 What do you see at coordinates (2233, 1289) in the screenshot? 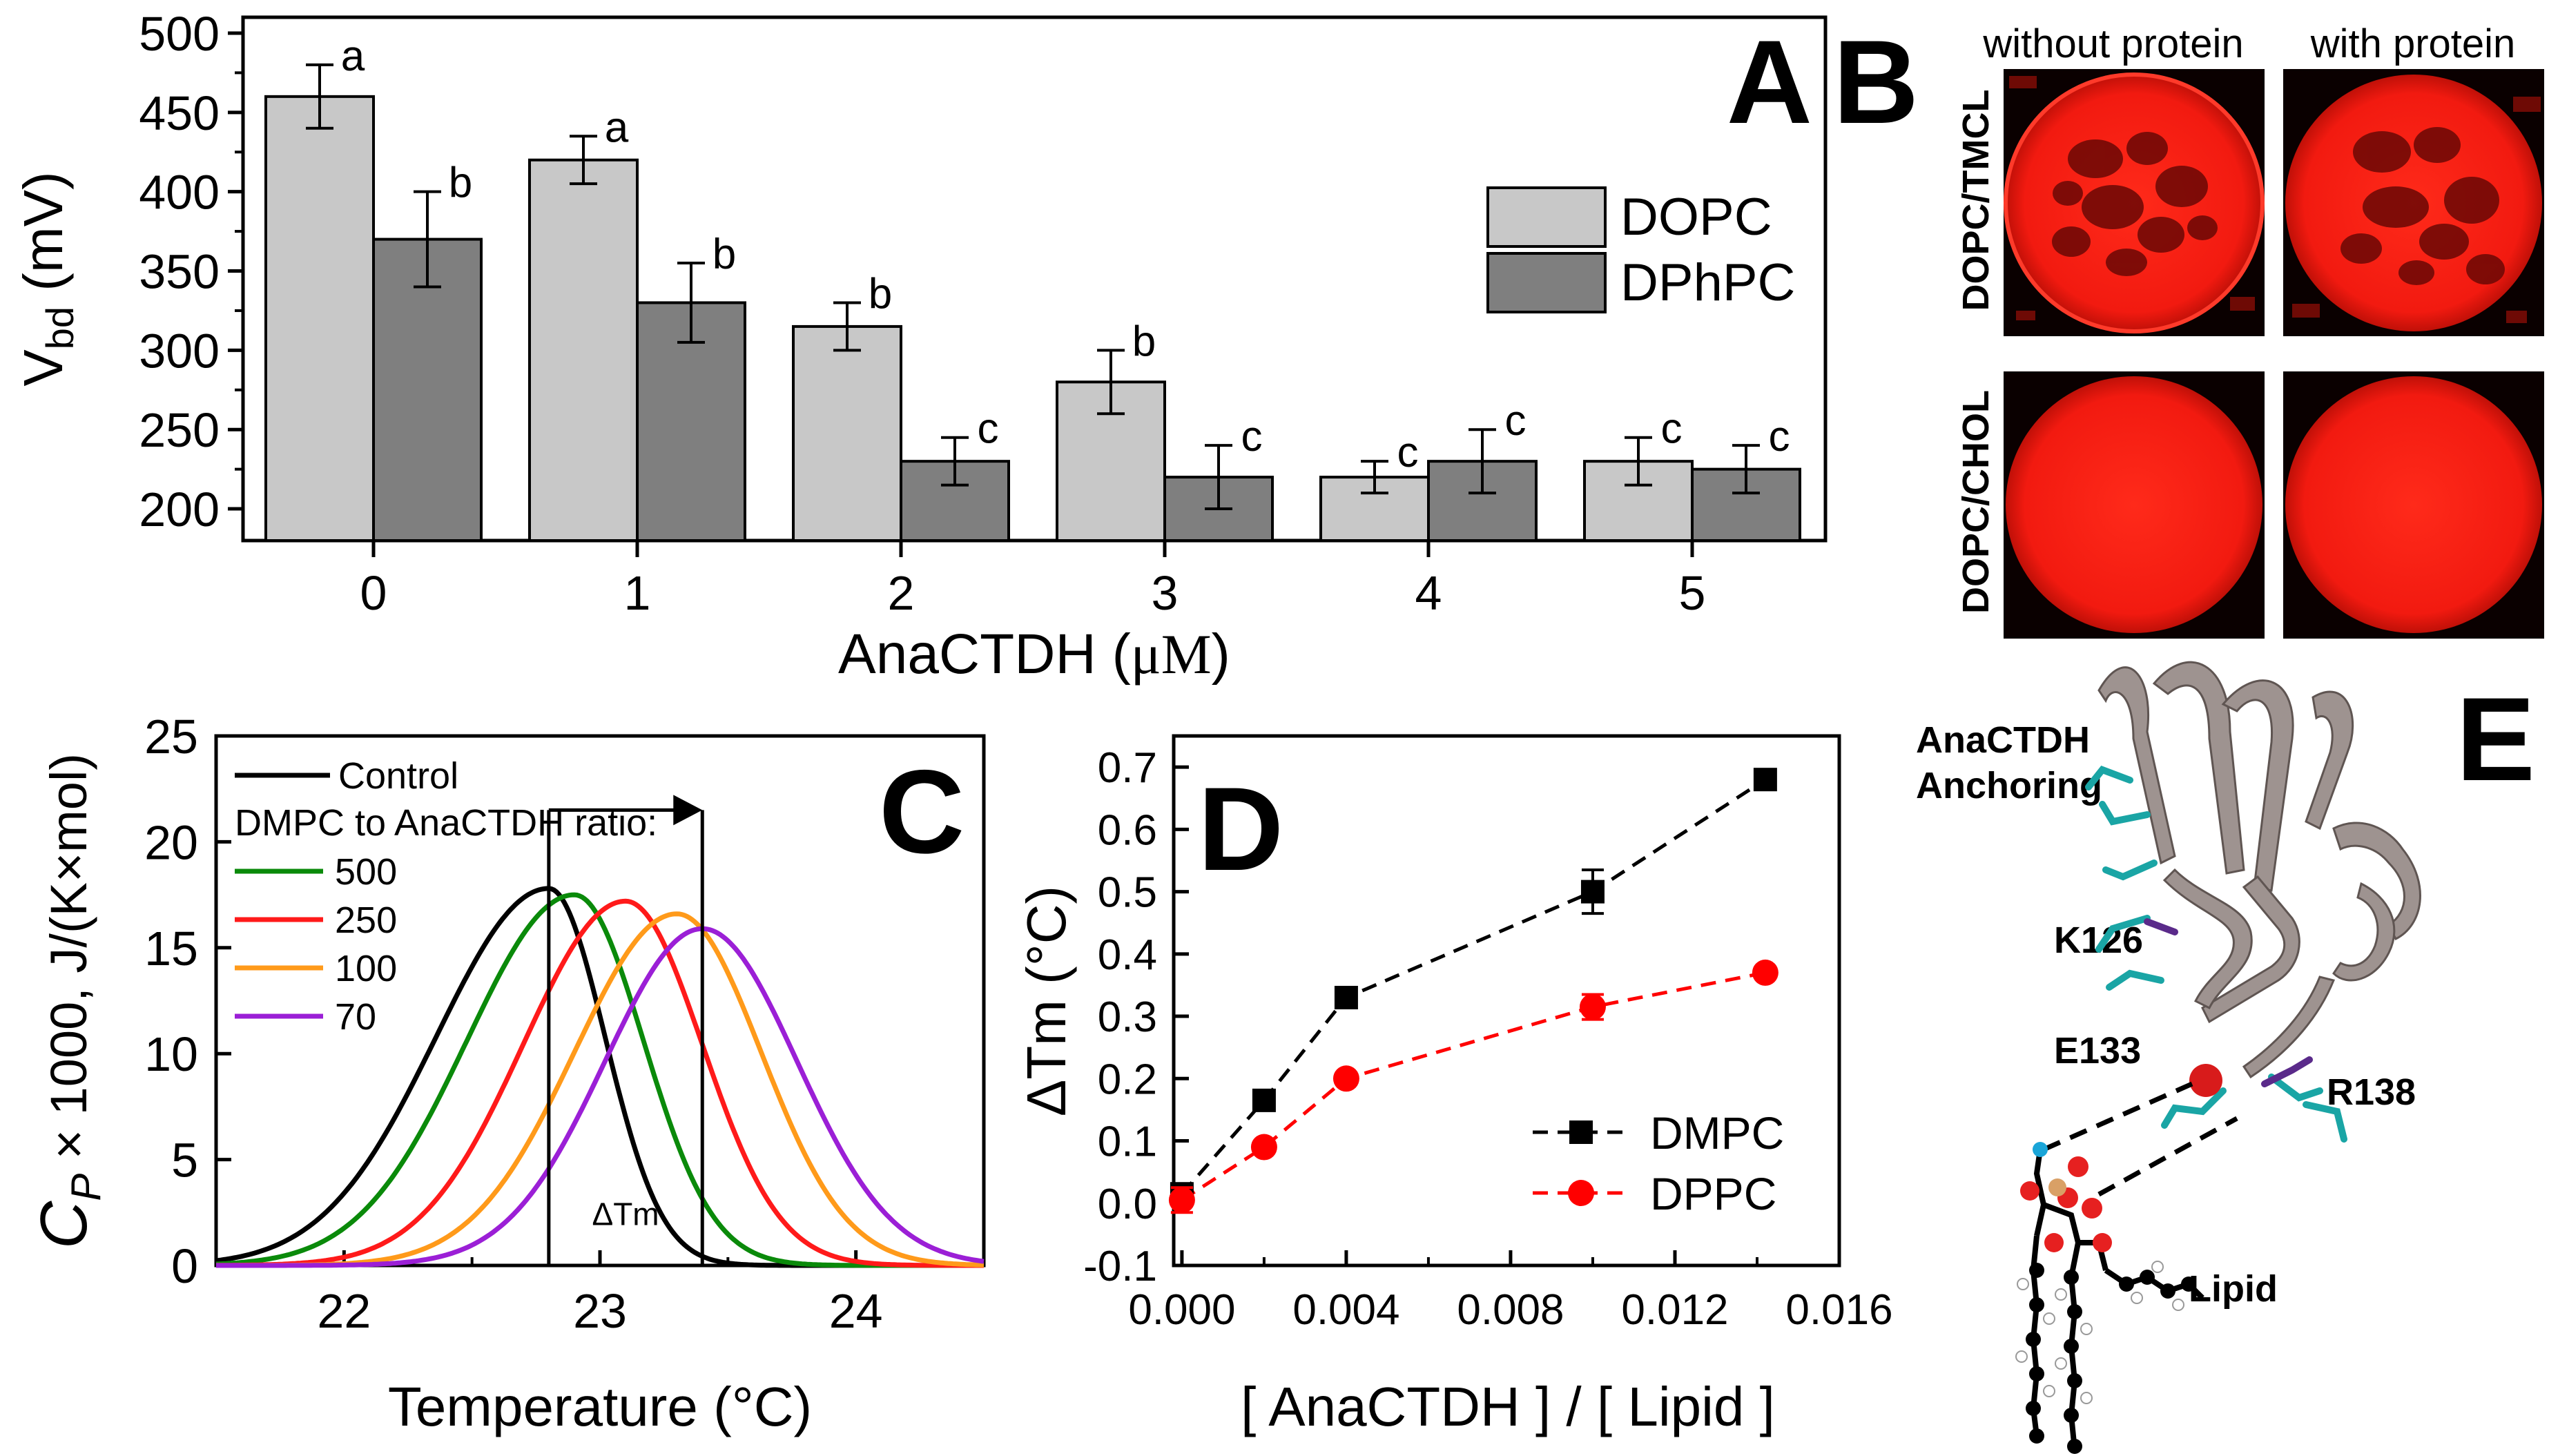
I see `label-lipid: Lipid` at bounding box center [2233, 1289].